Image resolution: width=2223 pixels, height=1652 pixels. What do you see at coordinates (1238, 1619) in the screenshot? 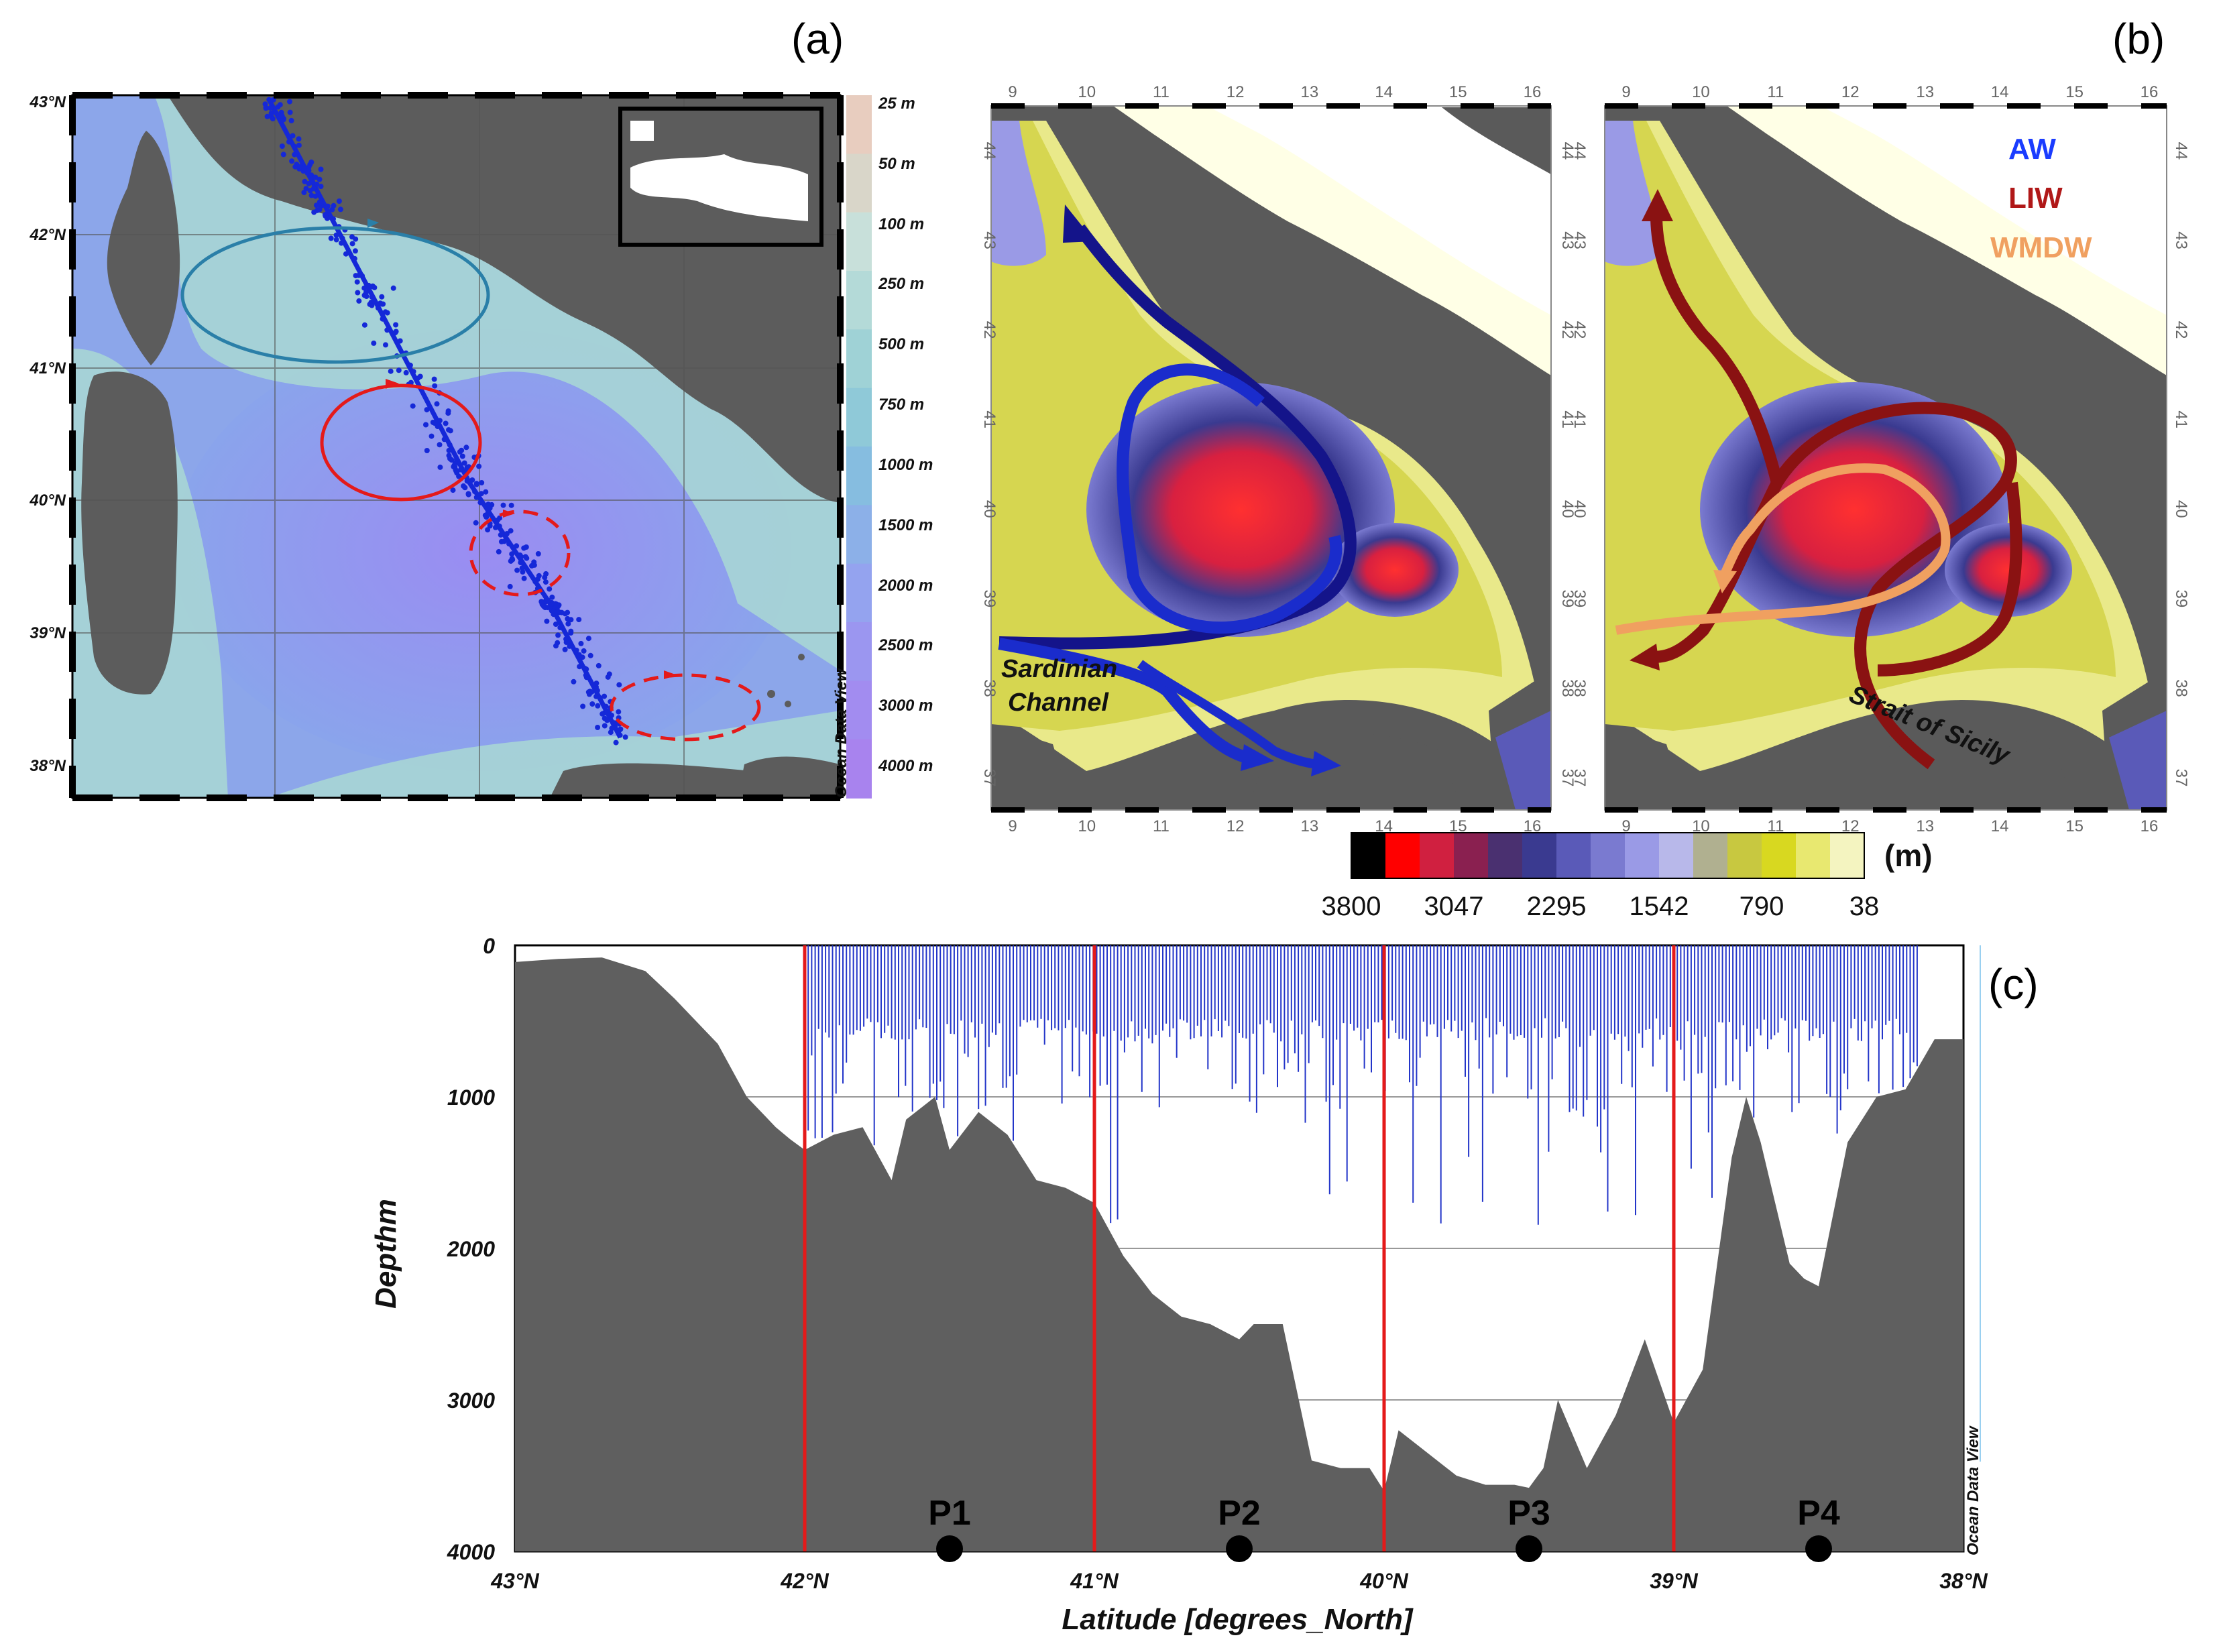
I see `x-axis-label: Latitude [degrees_North]` at bounding box center [1238, 1619].